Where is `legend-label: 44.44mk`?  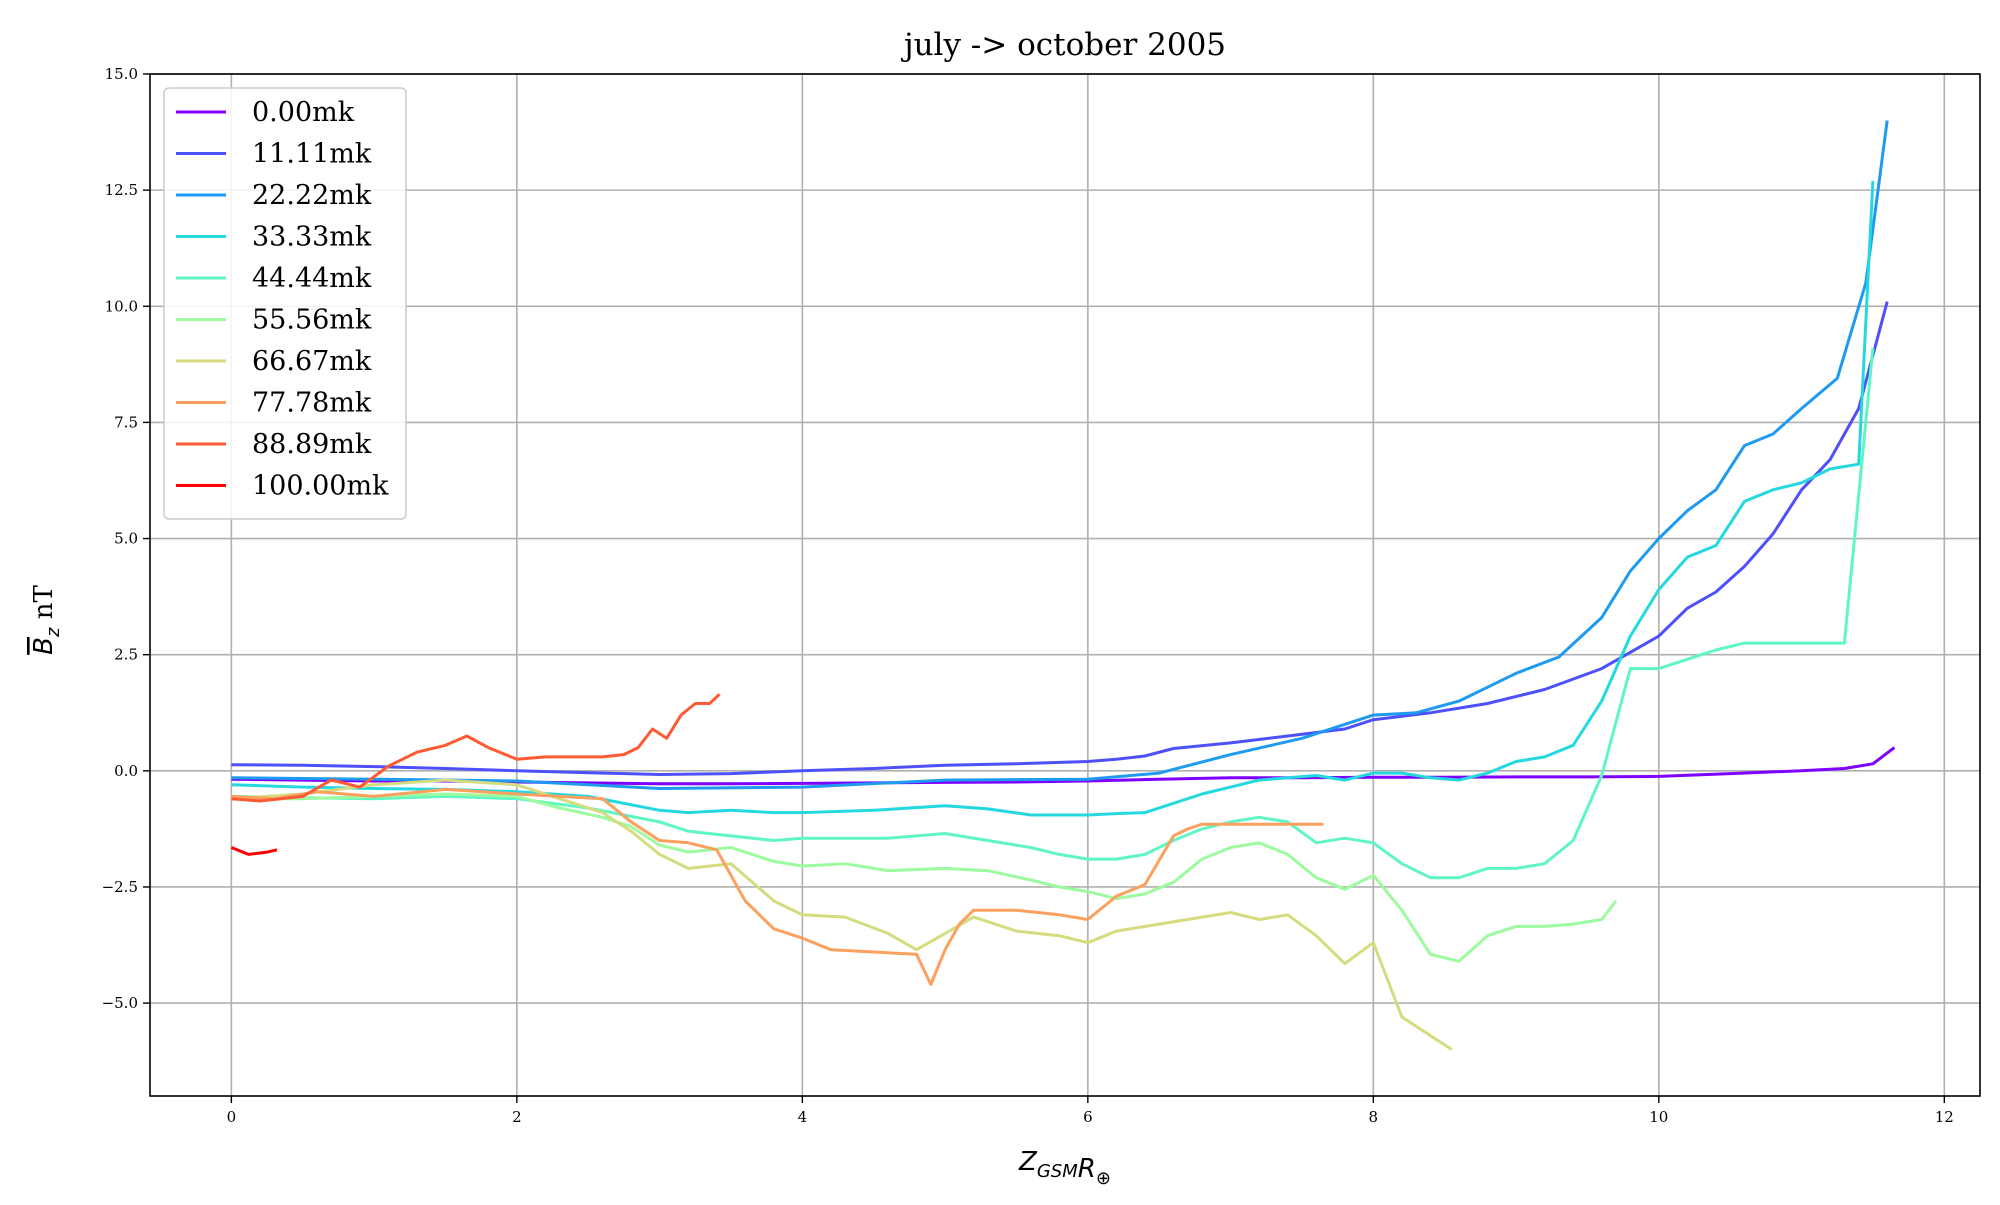 legend-label: 44.44mk is located at coordinates (312, 278).